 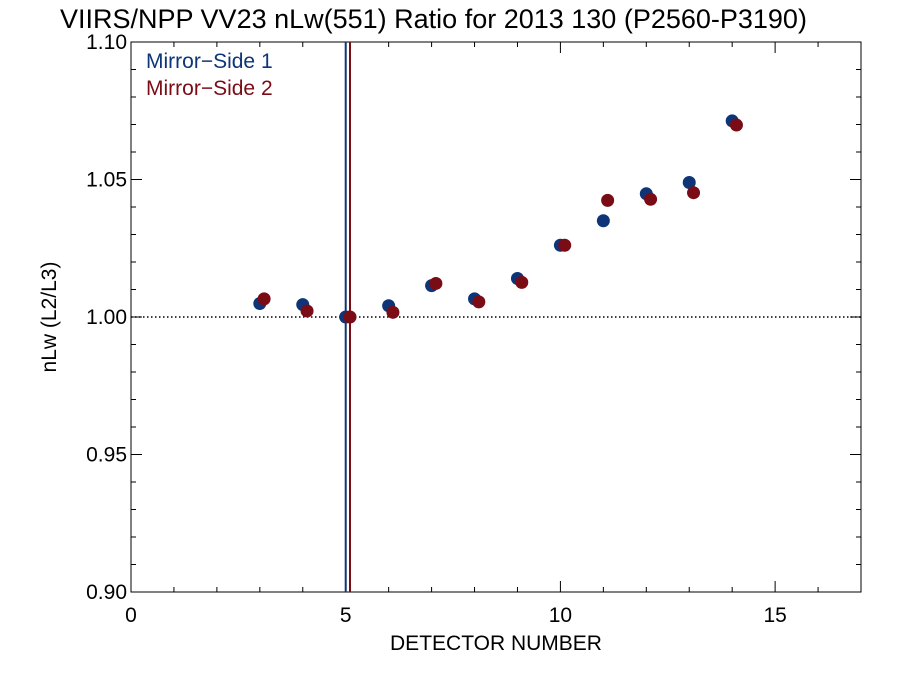 I want to click on x-tick-label: 15, so click(x=774, y=615).